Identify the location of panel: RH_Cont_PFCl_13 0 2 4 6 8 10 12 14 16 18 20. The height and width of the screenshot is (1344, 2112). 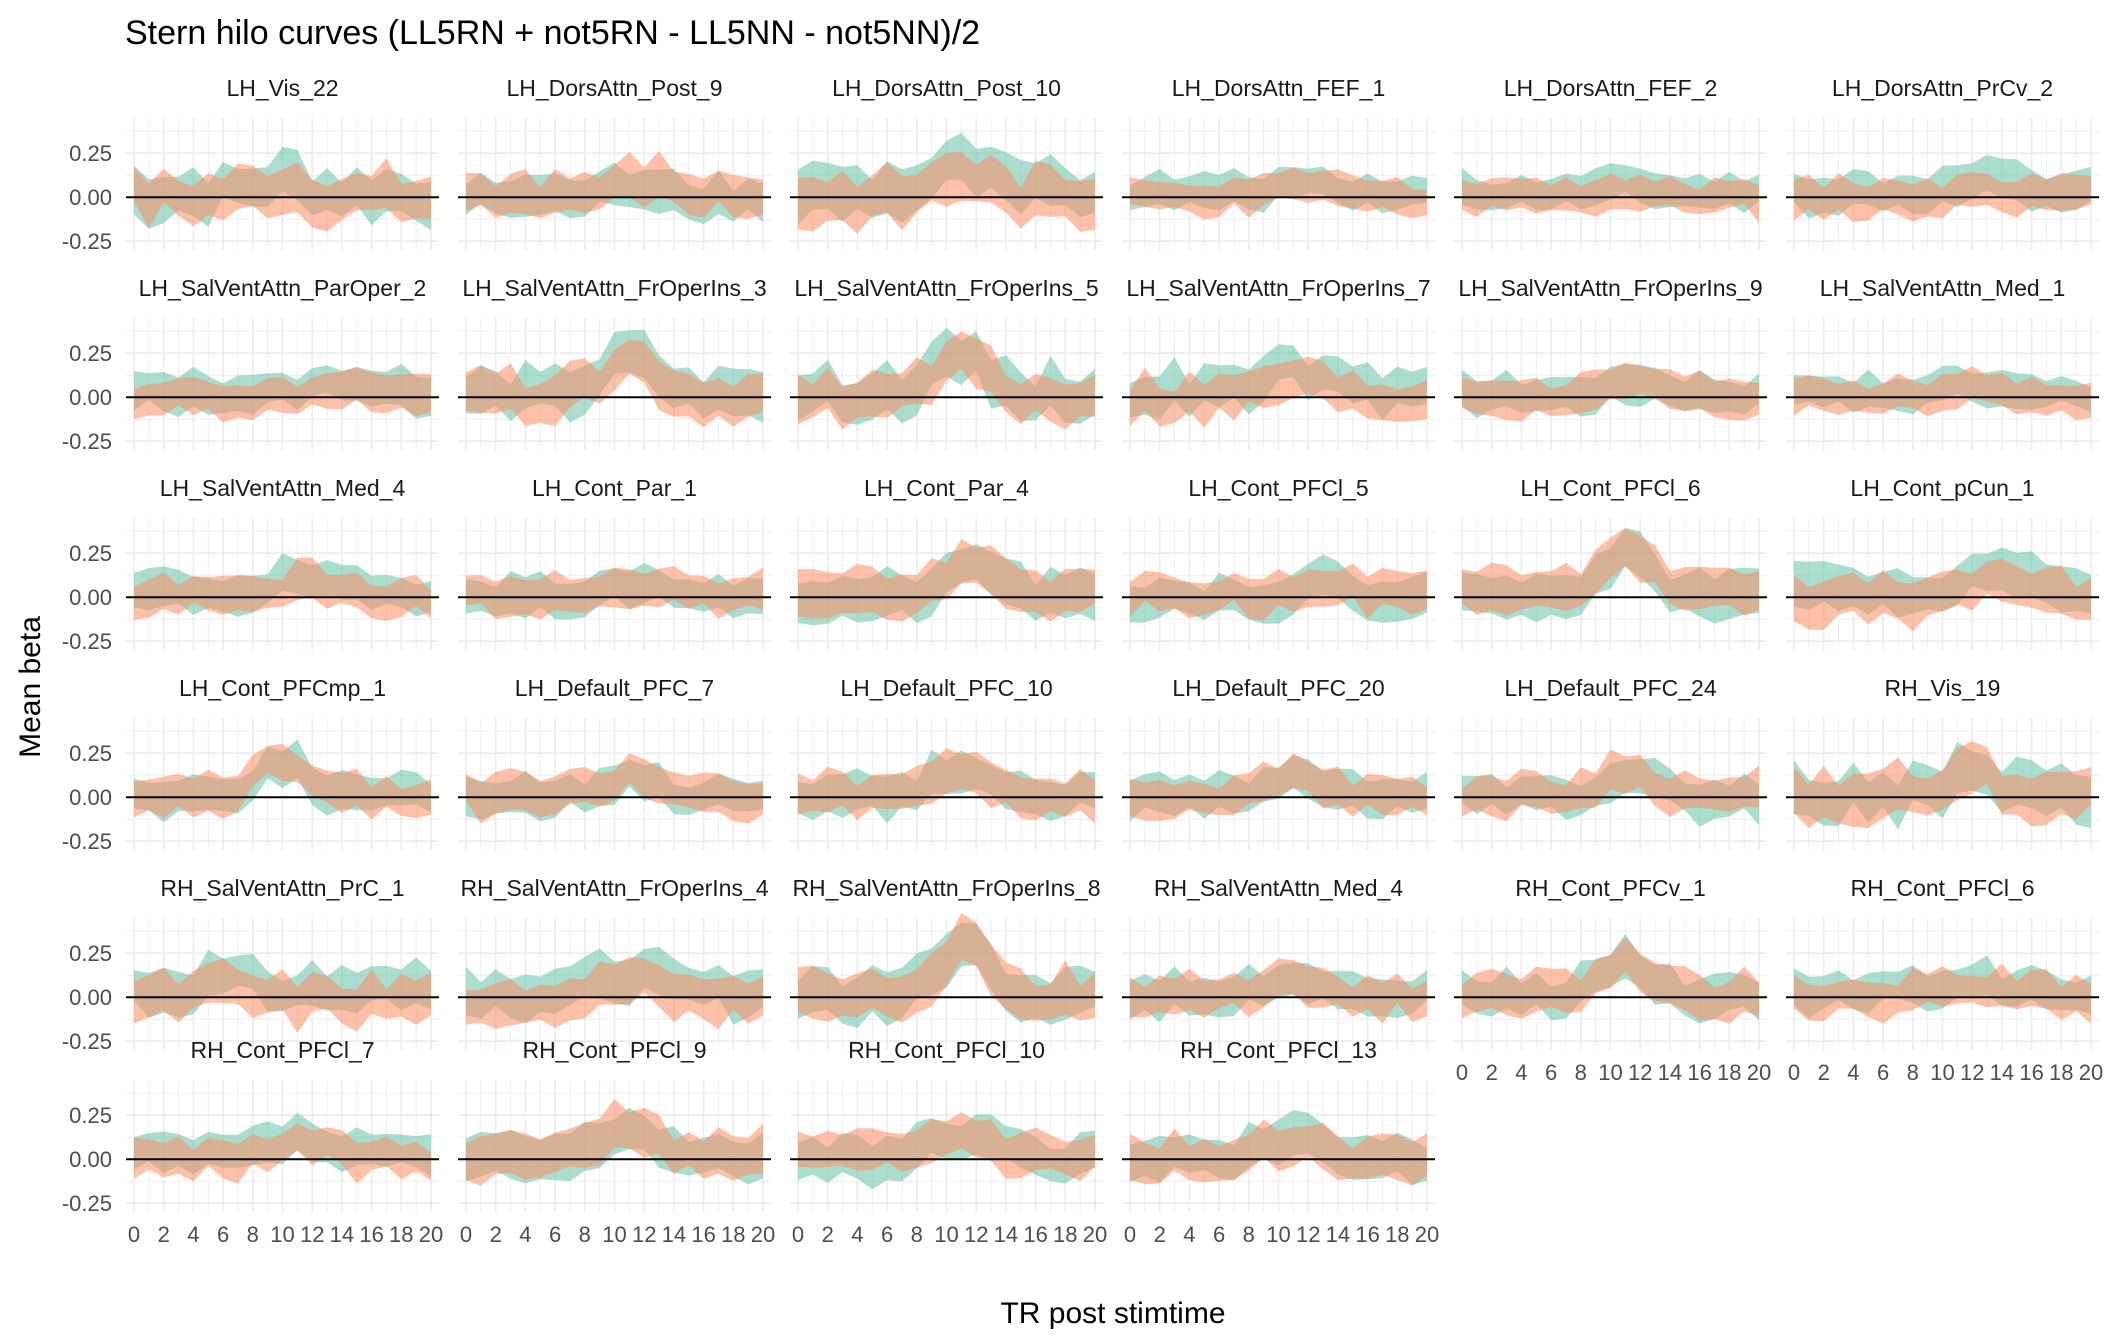
(1280, 1142).